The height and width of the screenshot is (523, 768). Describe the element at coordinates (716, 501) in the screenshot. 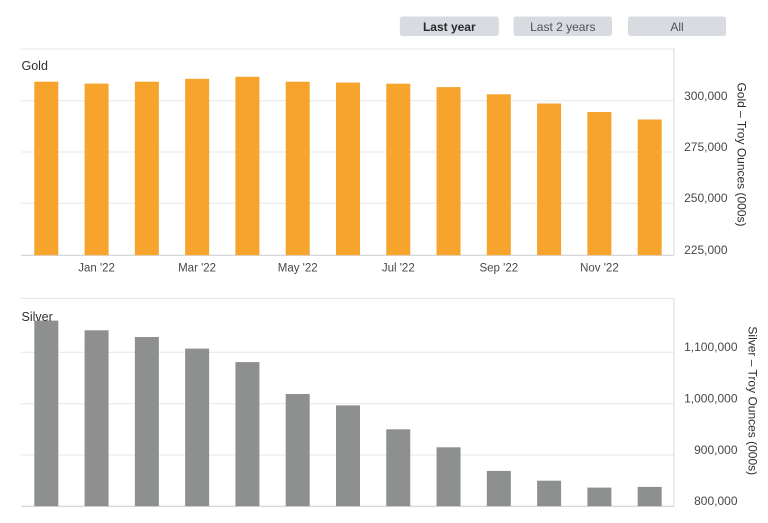

I see `svg-text: 800,000` at that location.